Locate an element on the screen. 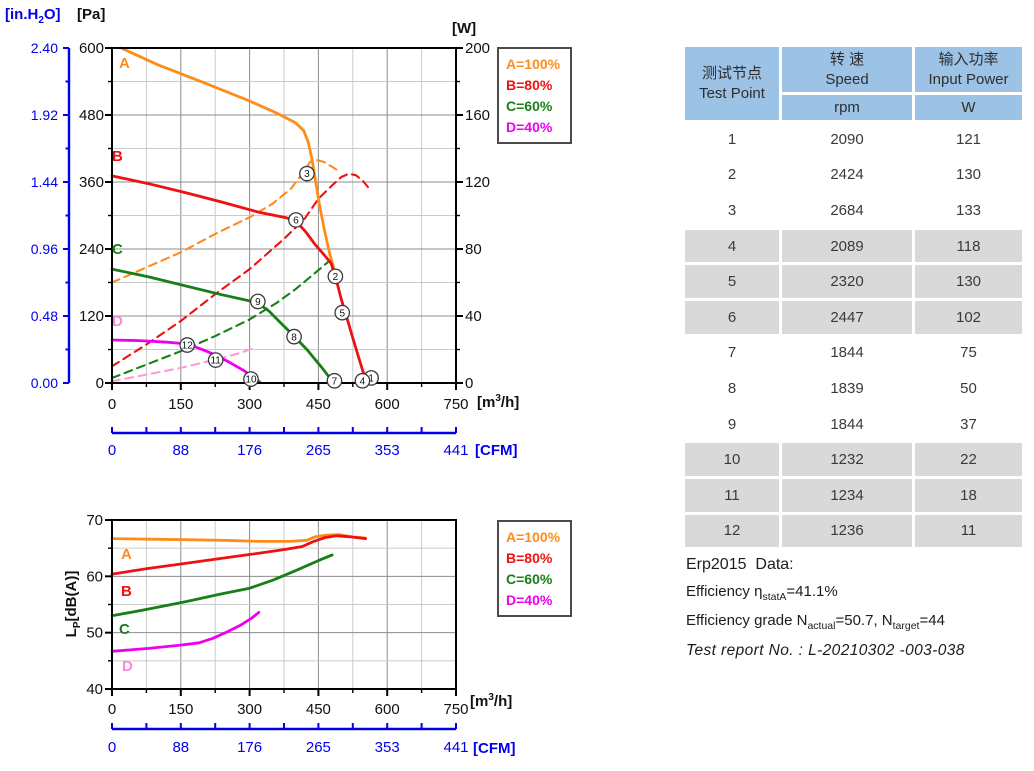 Image resolution: width=1034 pixels, height=771 pixels. cfm-tick-label: 176 is located at coordinates (249, 450).